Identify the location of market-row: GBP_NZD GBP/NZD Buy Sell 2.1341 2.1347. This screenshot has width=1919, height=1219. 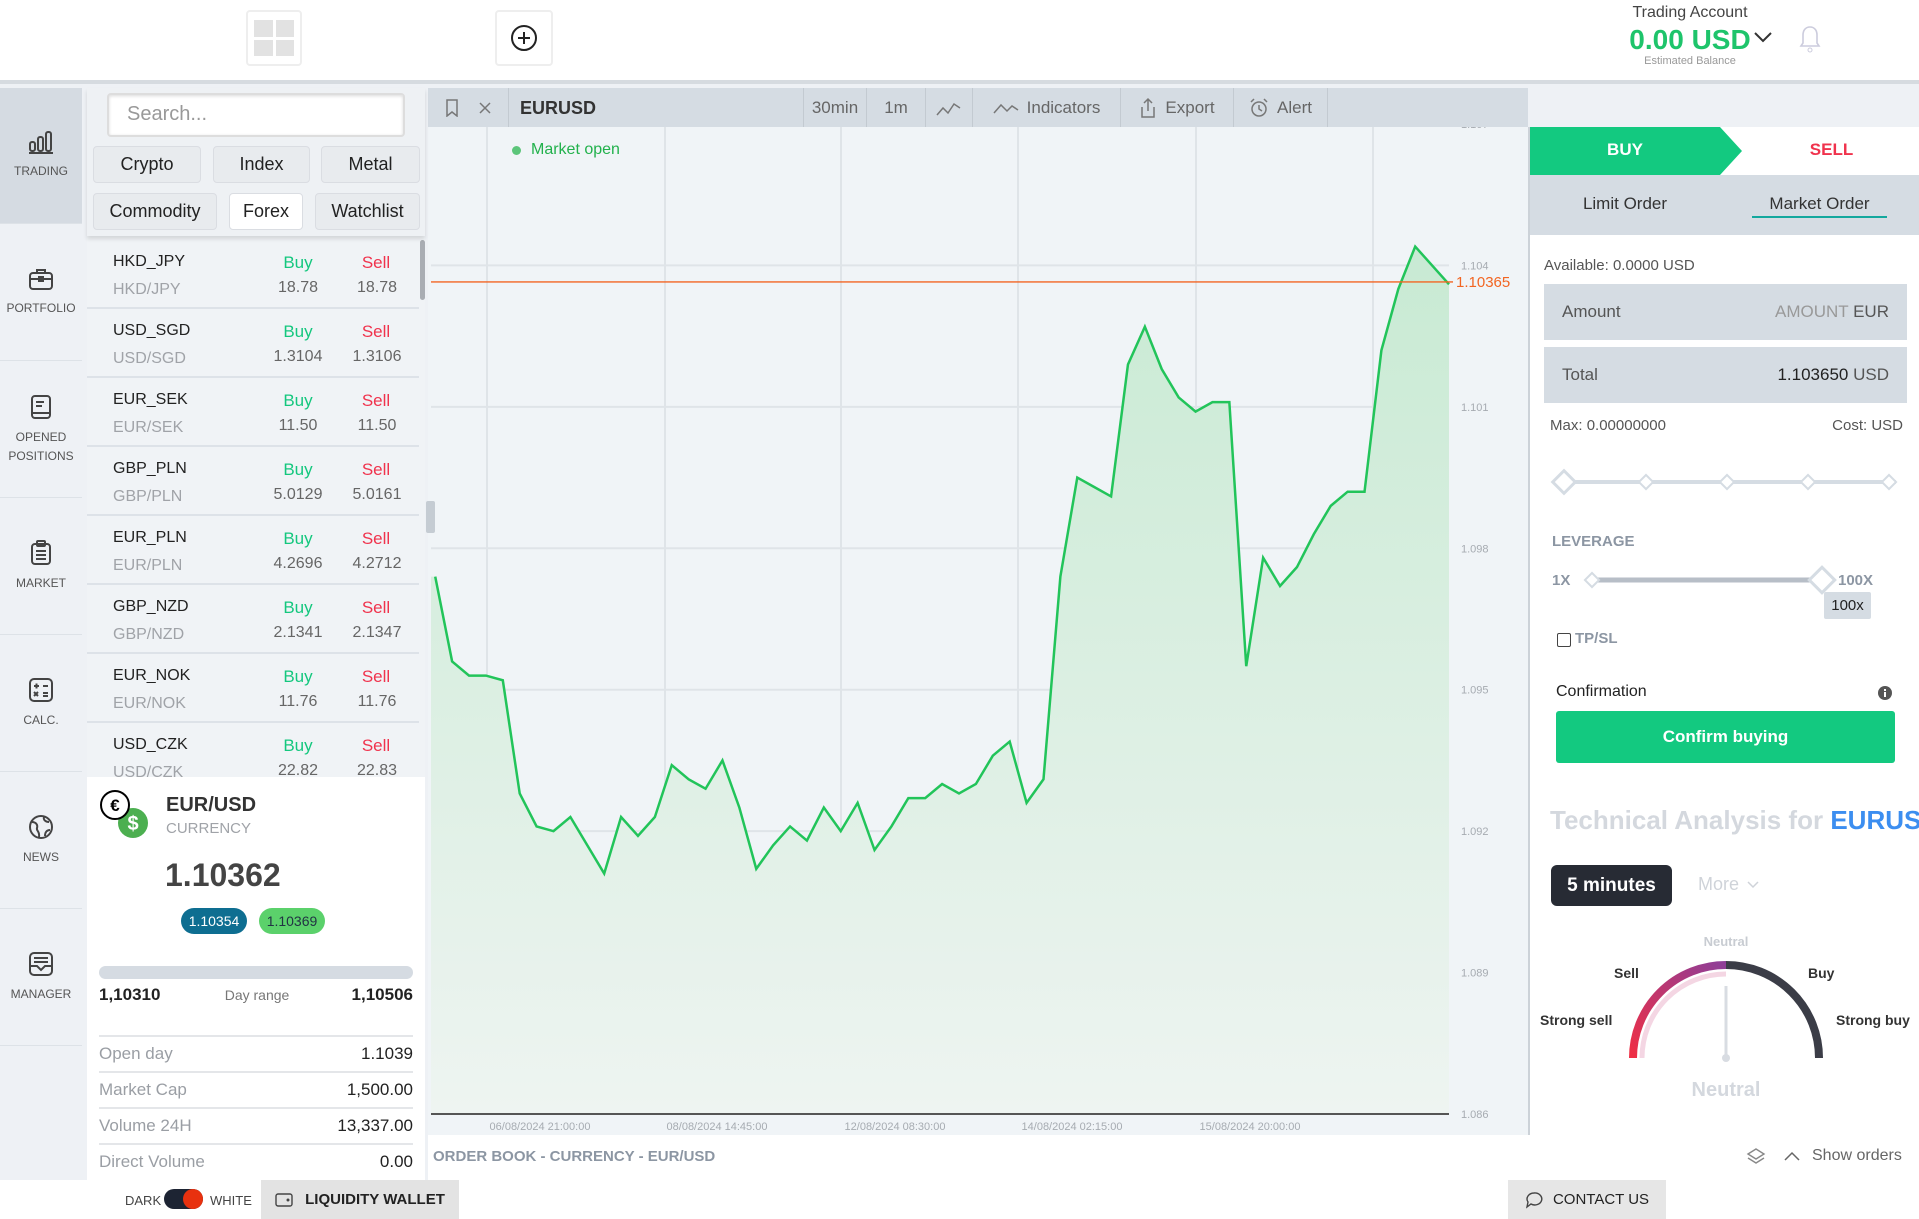
(253, 619).